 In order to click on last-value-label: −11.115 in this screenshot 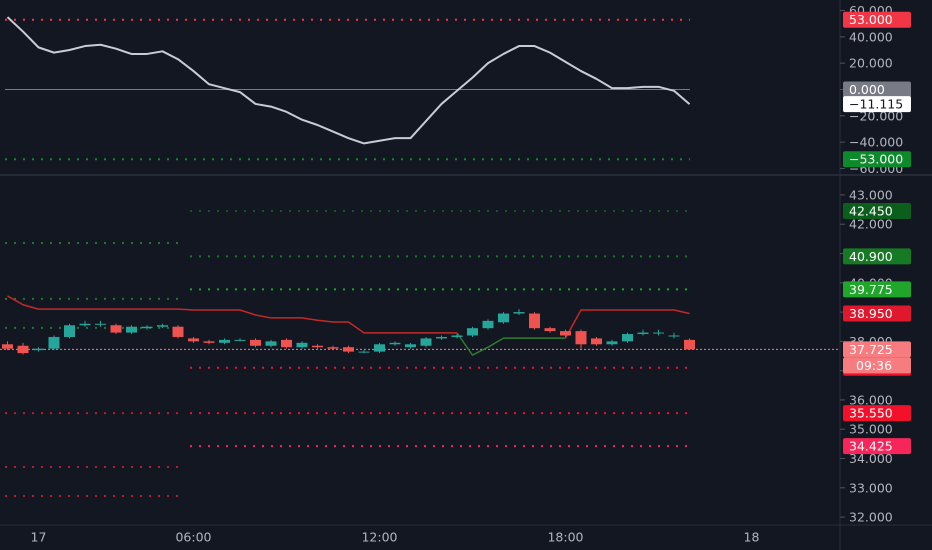, I will do `click(876, 104)`.